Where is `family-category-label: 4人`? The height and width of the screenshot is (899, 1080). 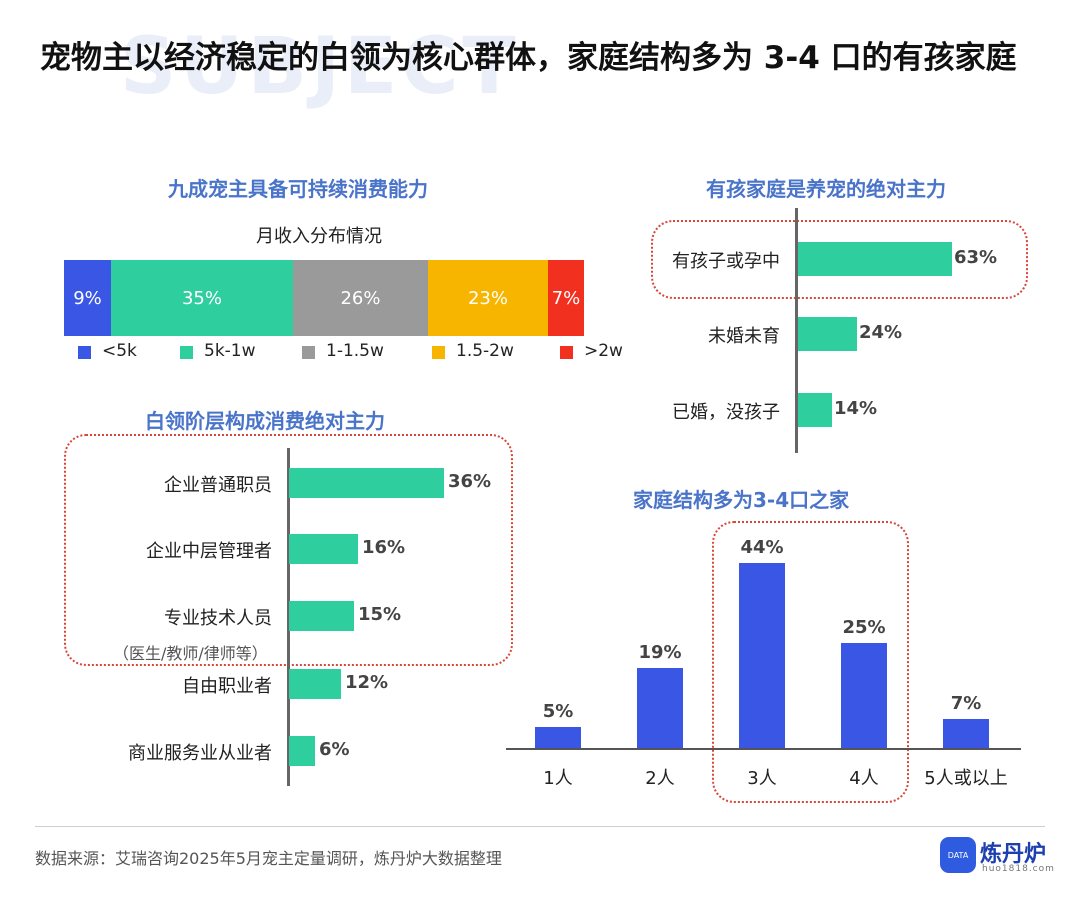 family-category-label: 4人 is located at coordinates (864, 778).